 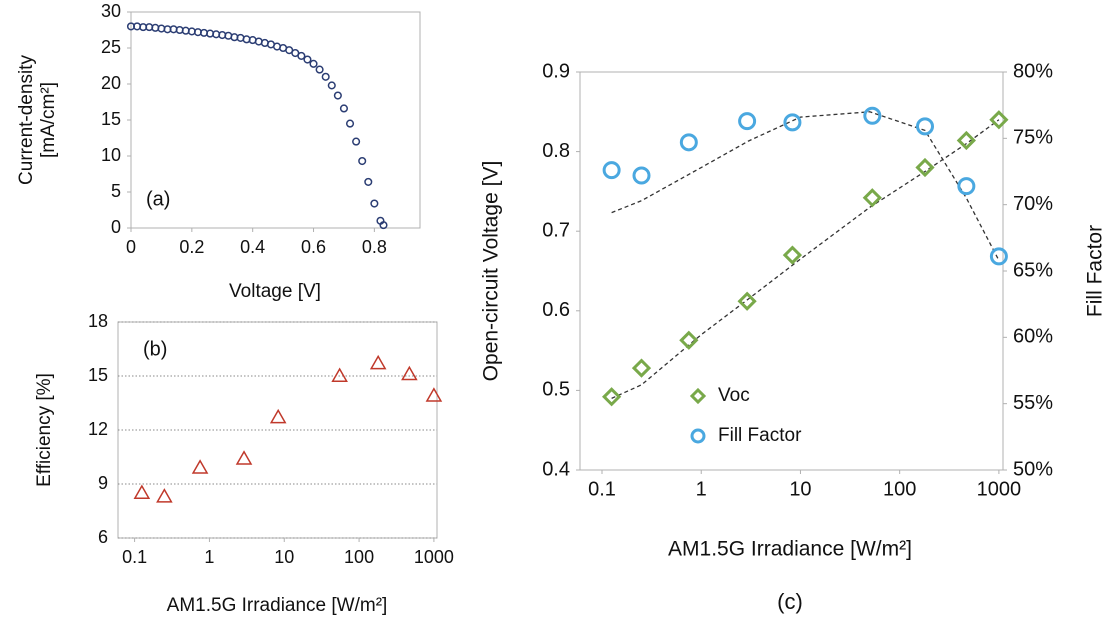 I want to click on y-tick-label: 20, so click(x=111, y=83).